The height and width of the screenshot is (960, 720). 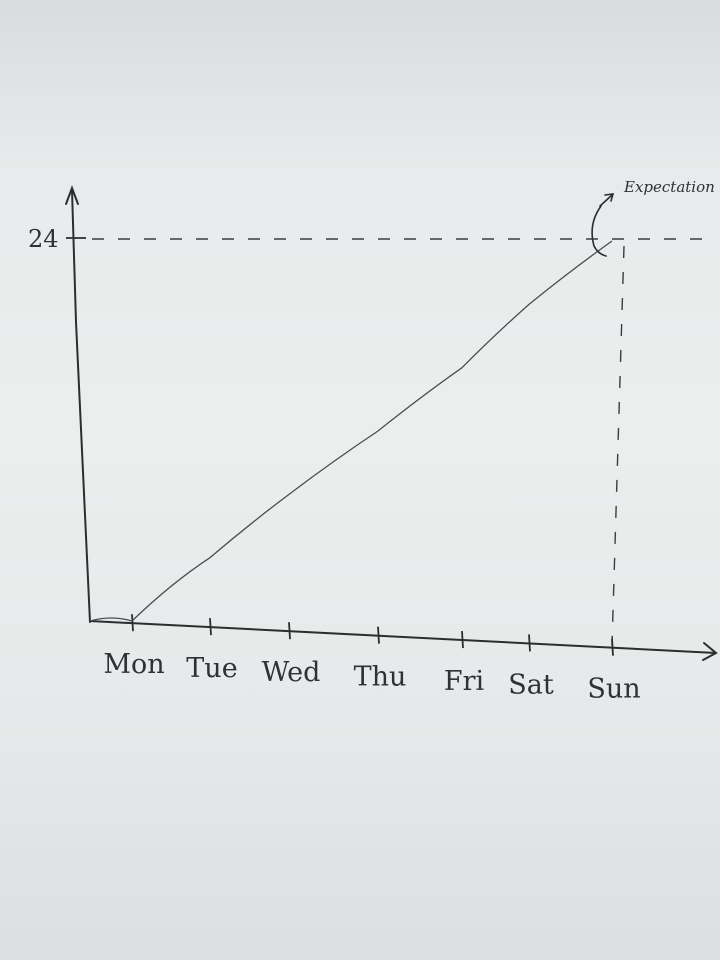 I want to click on x-tick-mon, so click(x=132, y=623).